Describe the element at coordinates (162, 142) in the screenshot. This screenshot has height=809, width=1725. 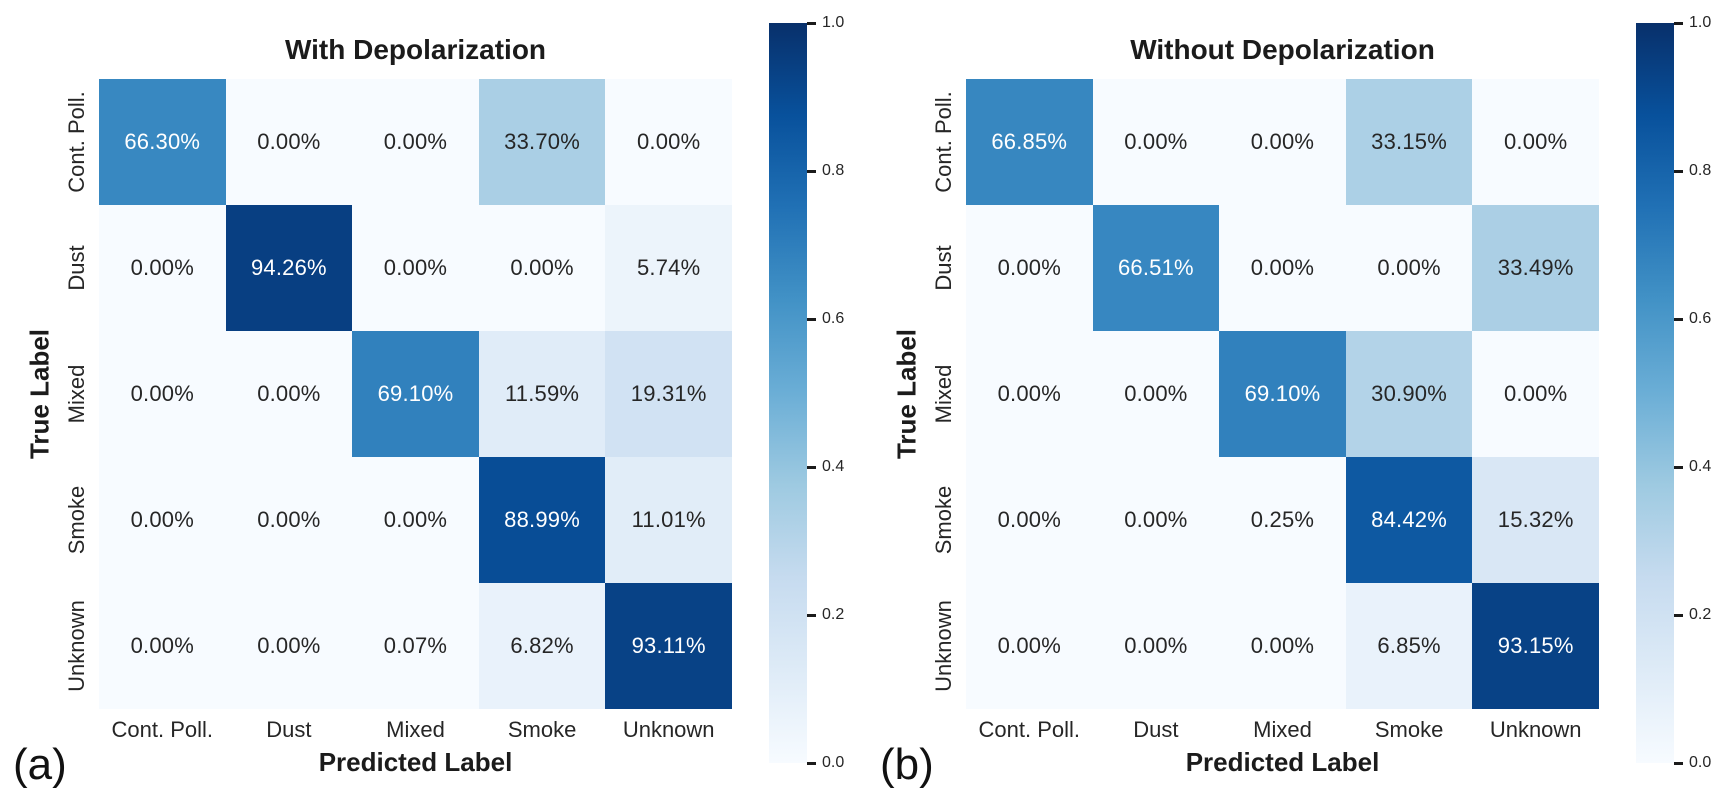
I see `heatmap-cell: 66.30%` at that location.